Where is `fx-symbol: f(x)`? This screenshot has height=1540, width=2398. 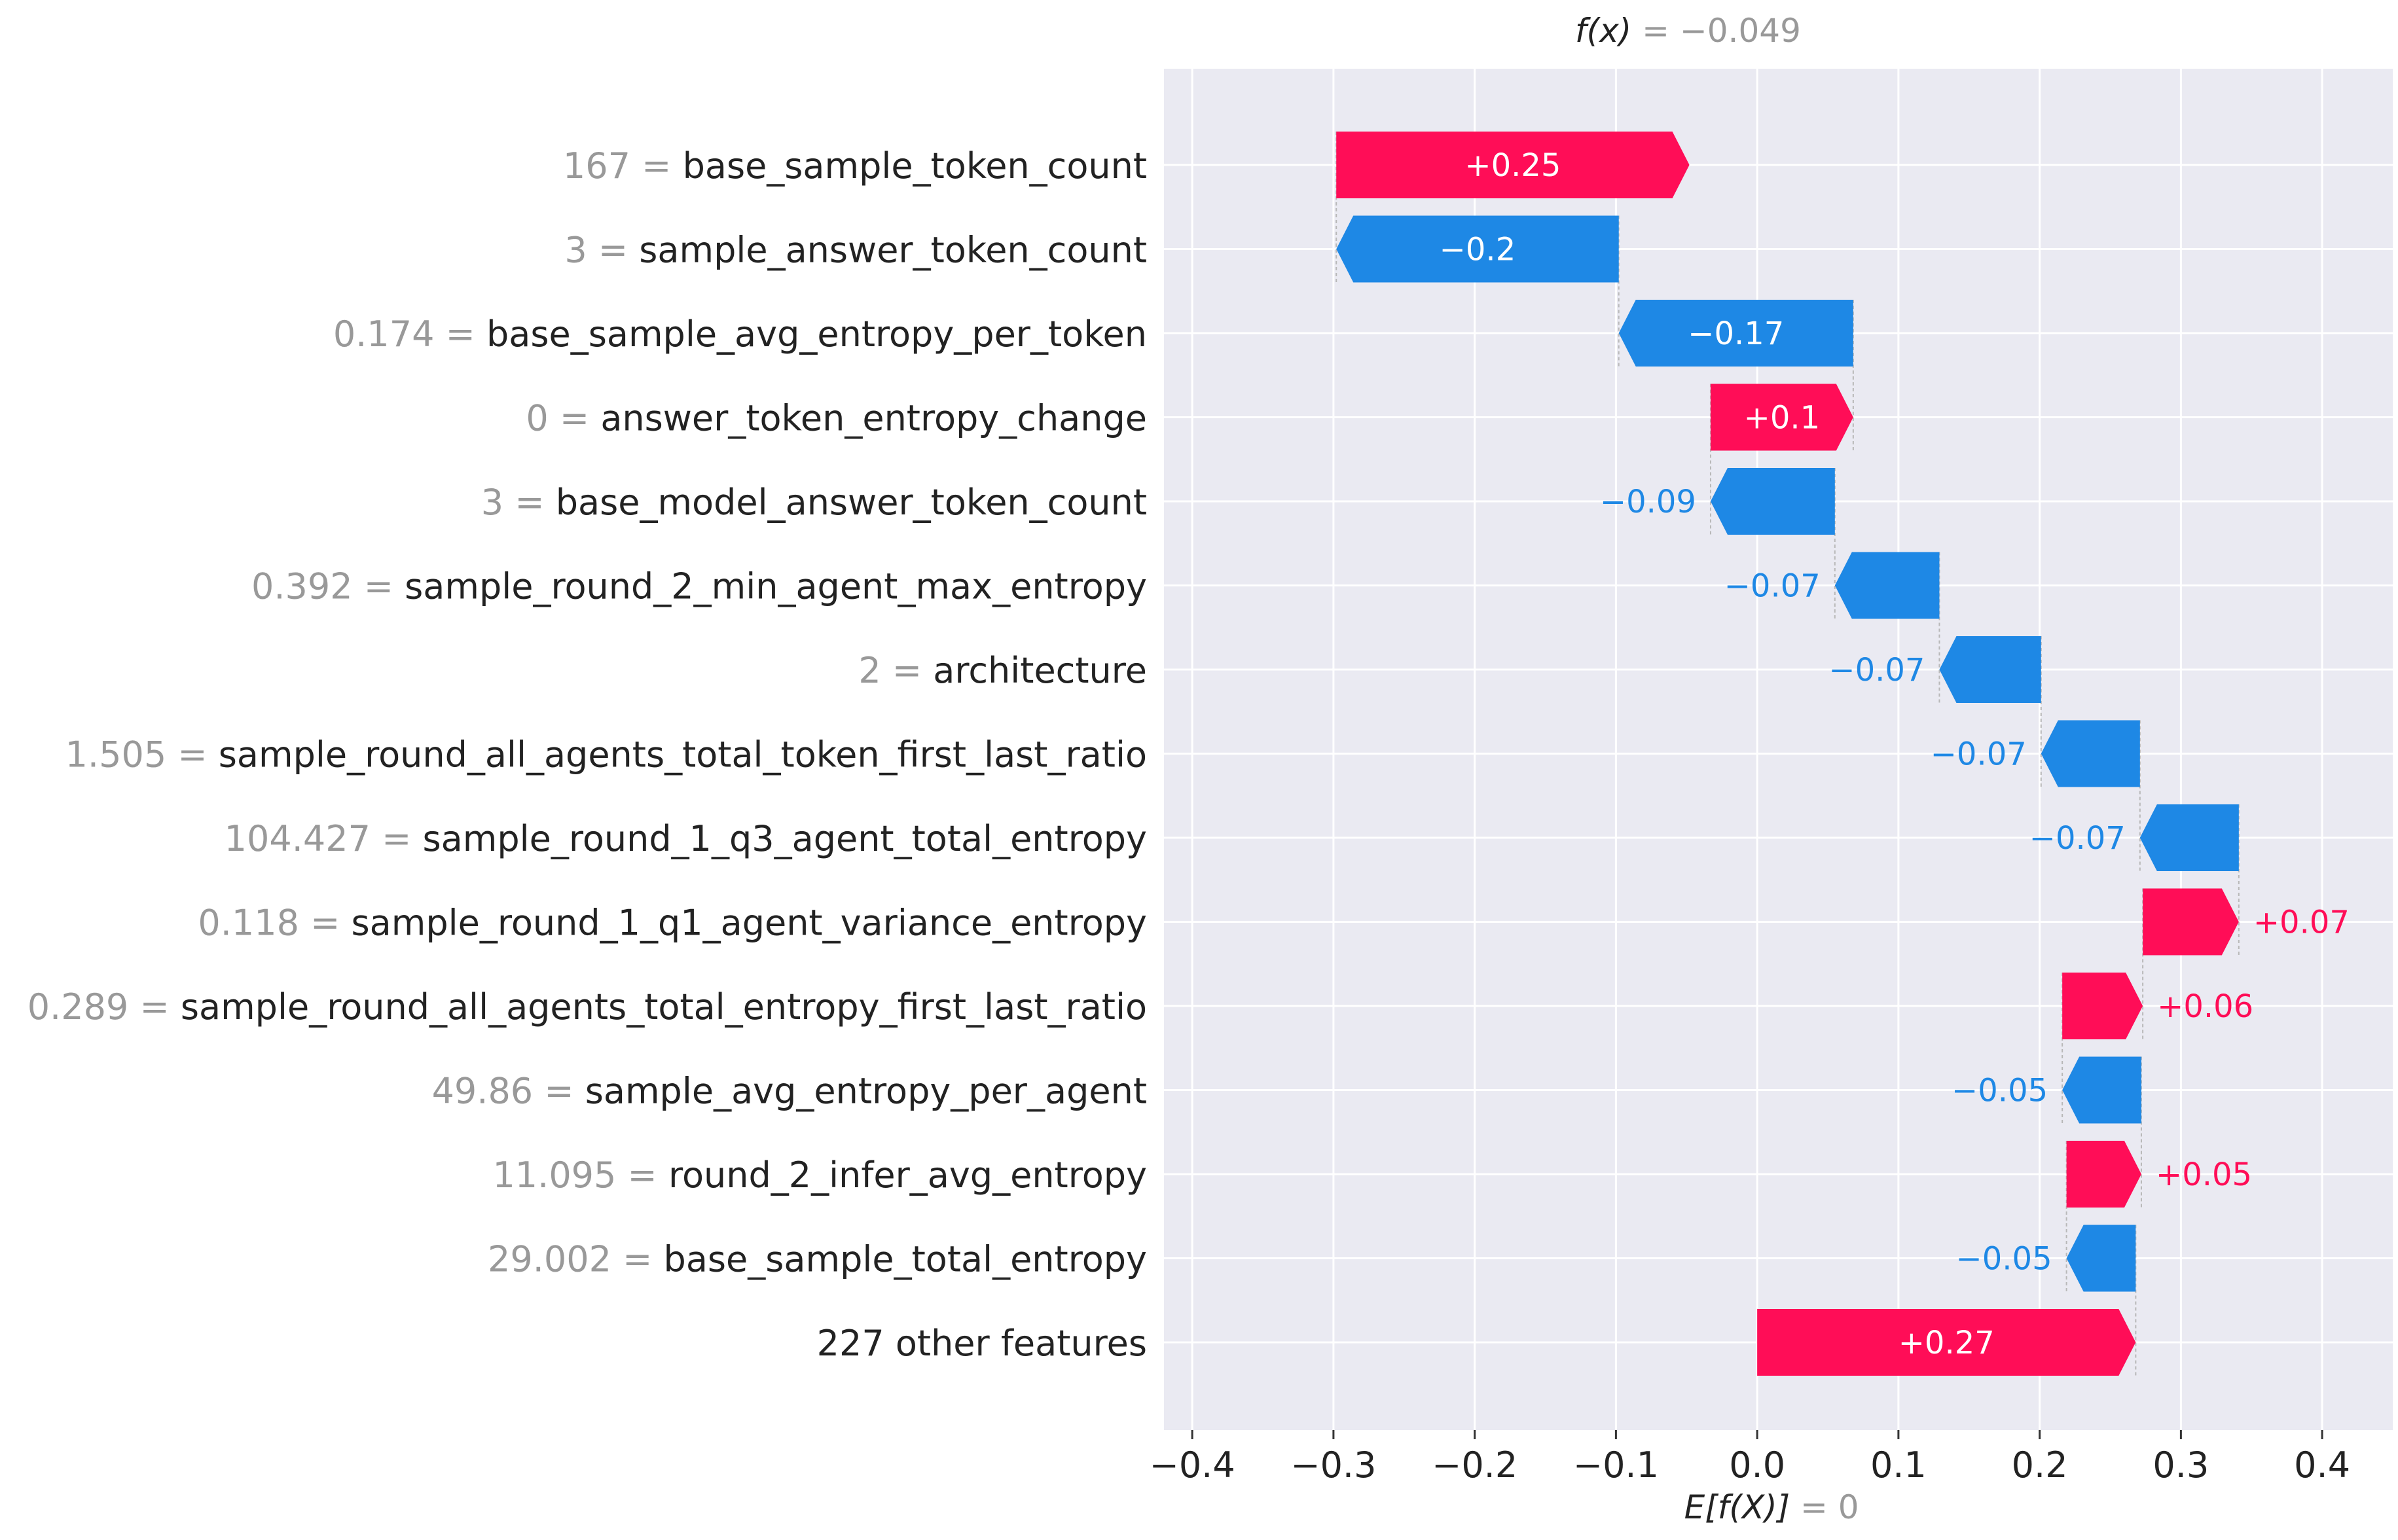 fx-symbol: f(x) is located at coordinates (1603, 31).